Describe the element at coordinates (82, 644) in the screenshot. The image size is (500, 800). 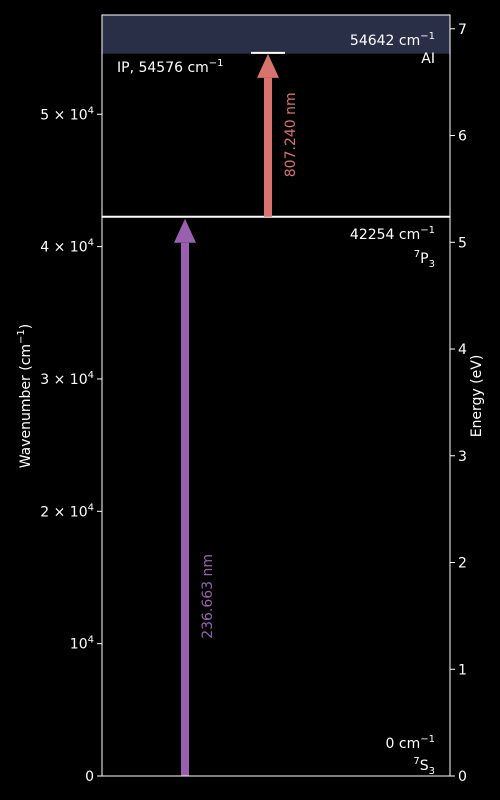
I see `left-tick-label: 104` at that location.